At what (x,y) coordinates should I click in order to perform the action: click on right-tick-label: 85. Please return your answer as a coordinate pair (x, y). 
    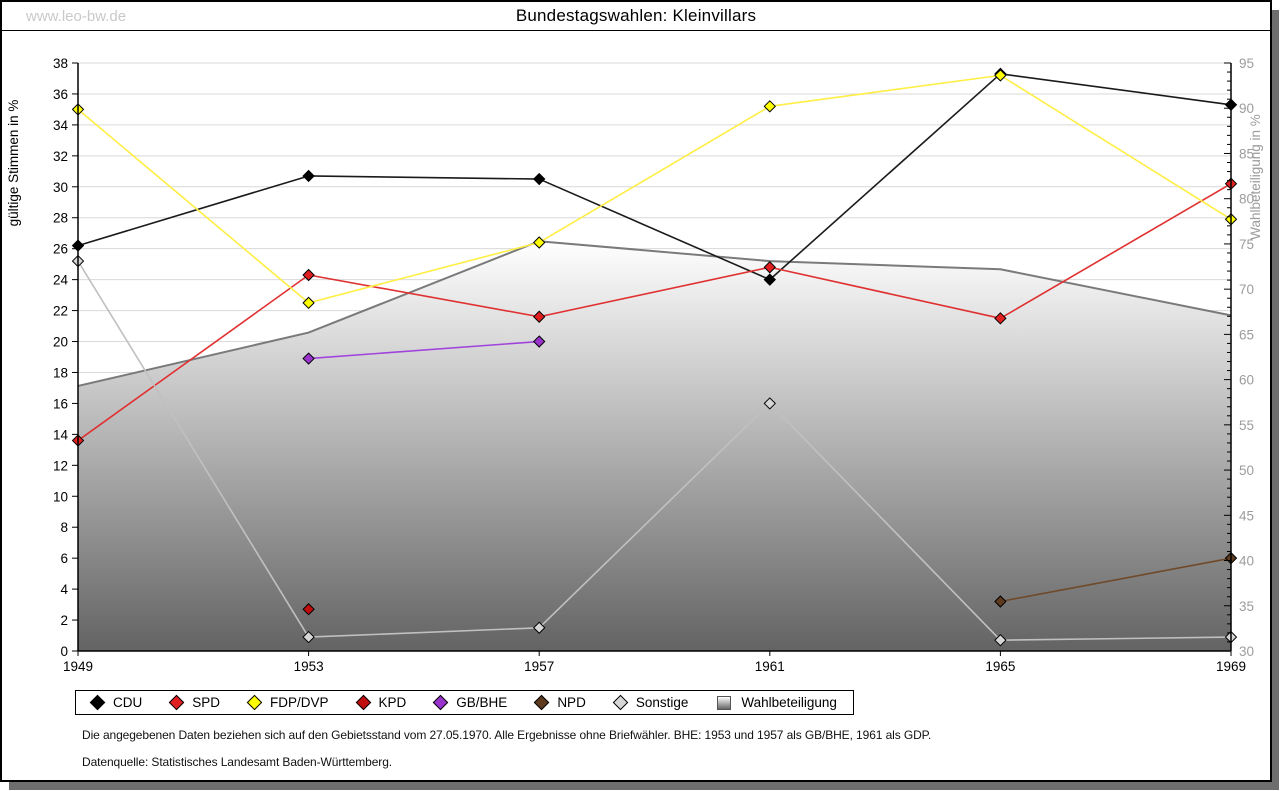
    Looking at the image, I should click on (1246, 153).